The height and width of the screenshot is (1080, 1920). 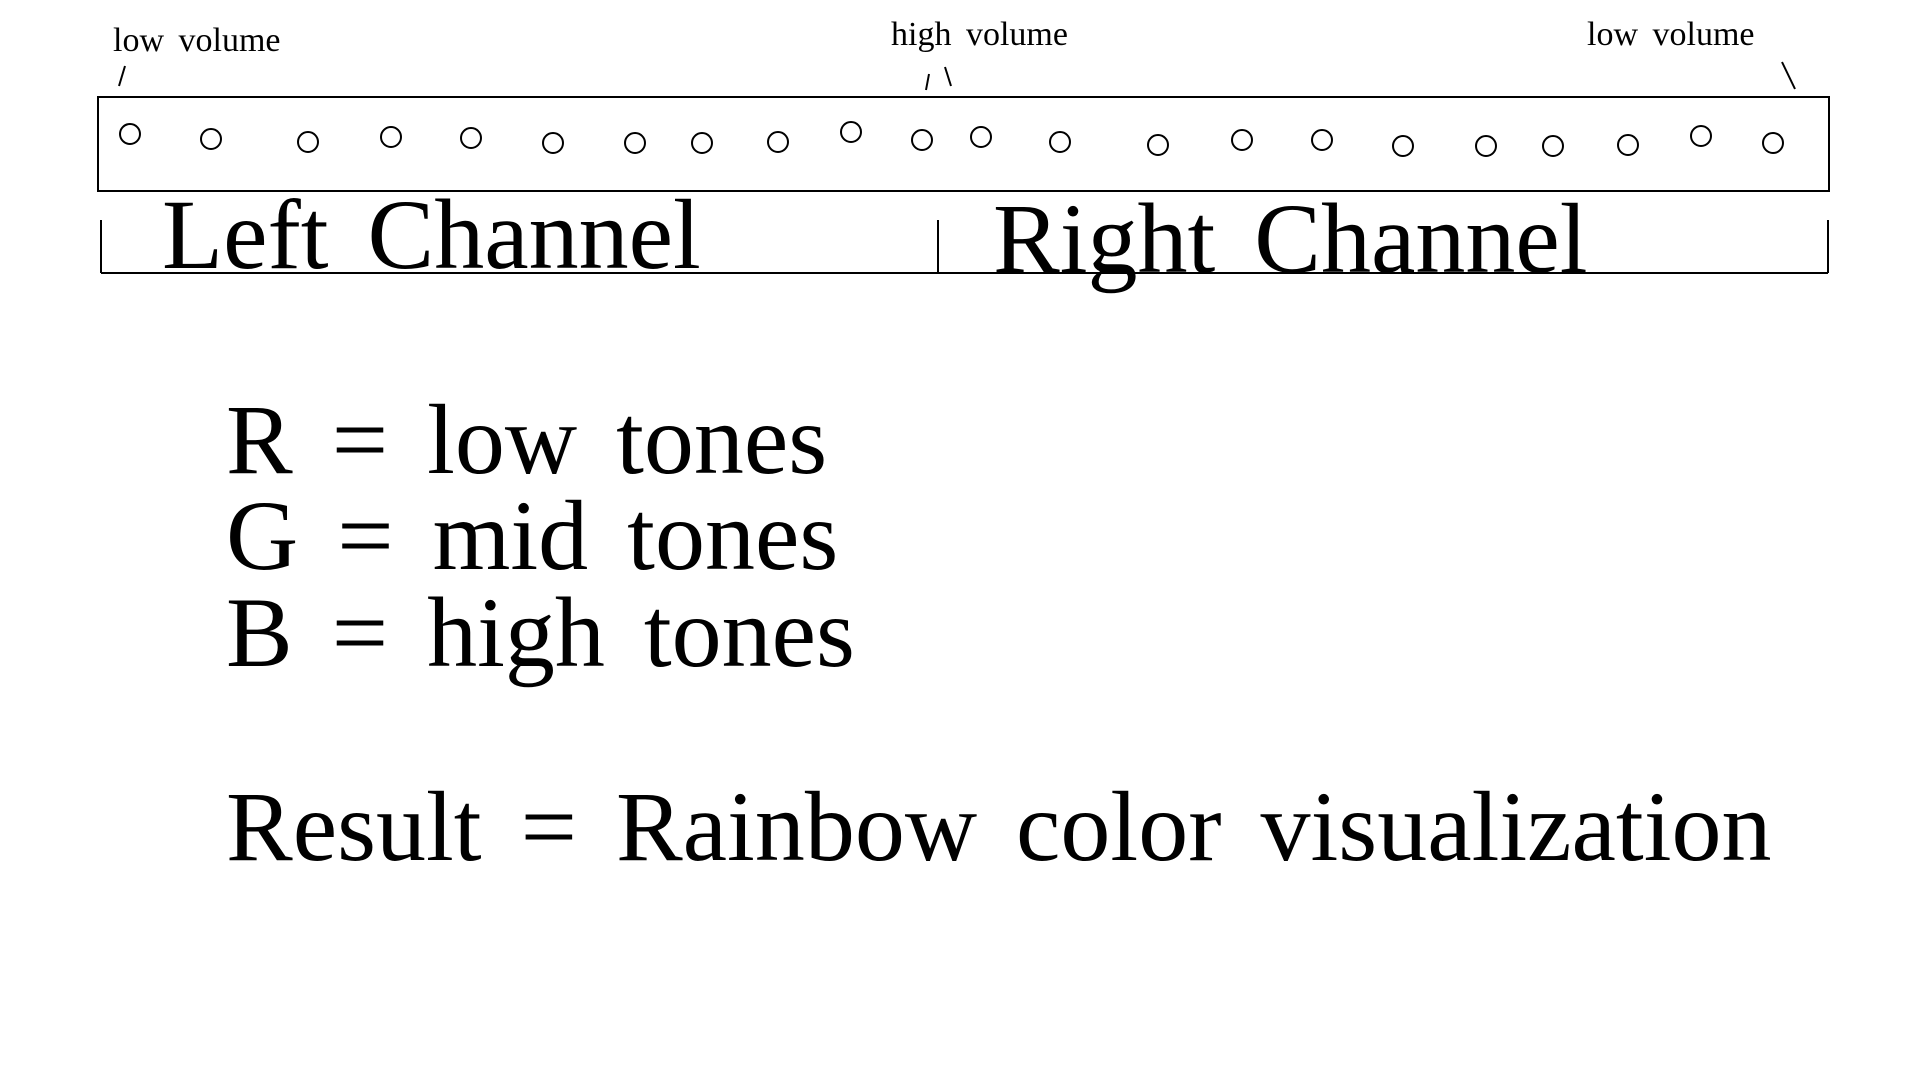 I want to click on channel-label: Right Channel, so click(x=1290, y=238).